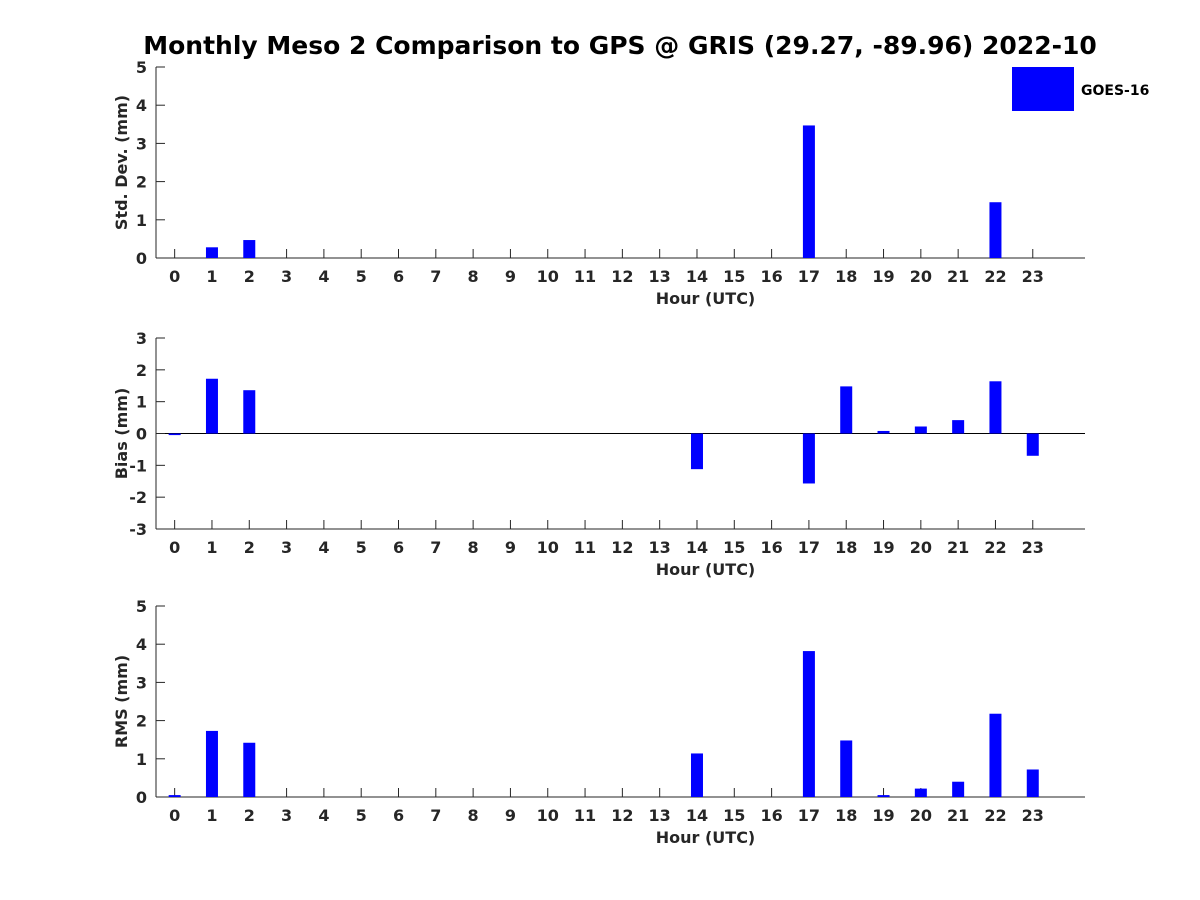 The width and height of the screenshot is (1200, 900). What do you see at coordinates (1043, 89) in the screenshot?
I see `legend-swatch` at bounding box center [1043, 89].